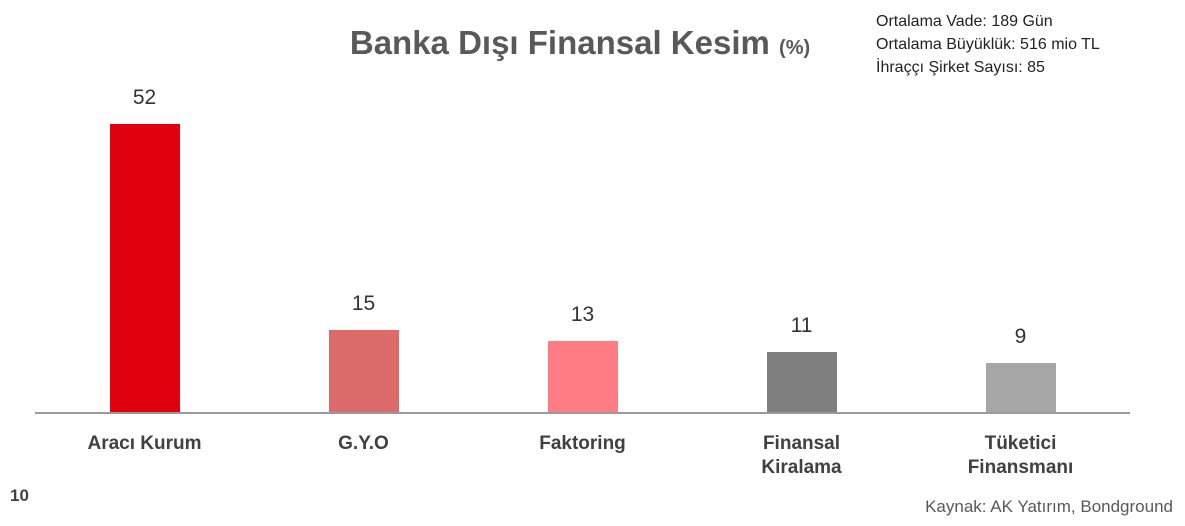 This screenshot has height=526, width=1185. I want to click on note: Ortalama Büyüklük: 516 mio TL, so click(988, 44).